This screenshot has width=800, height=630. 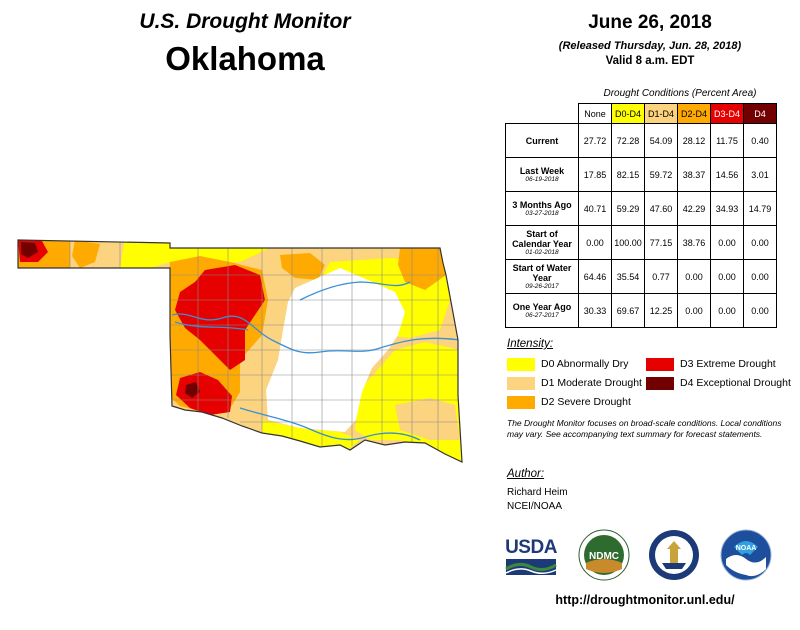 I want to click on col-header: D0-D4, so click(x=628, y=113).